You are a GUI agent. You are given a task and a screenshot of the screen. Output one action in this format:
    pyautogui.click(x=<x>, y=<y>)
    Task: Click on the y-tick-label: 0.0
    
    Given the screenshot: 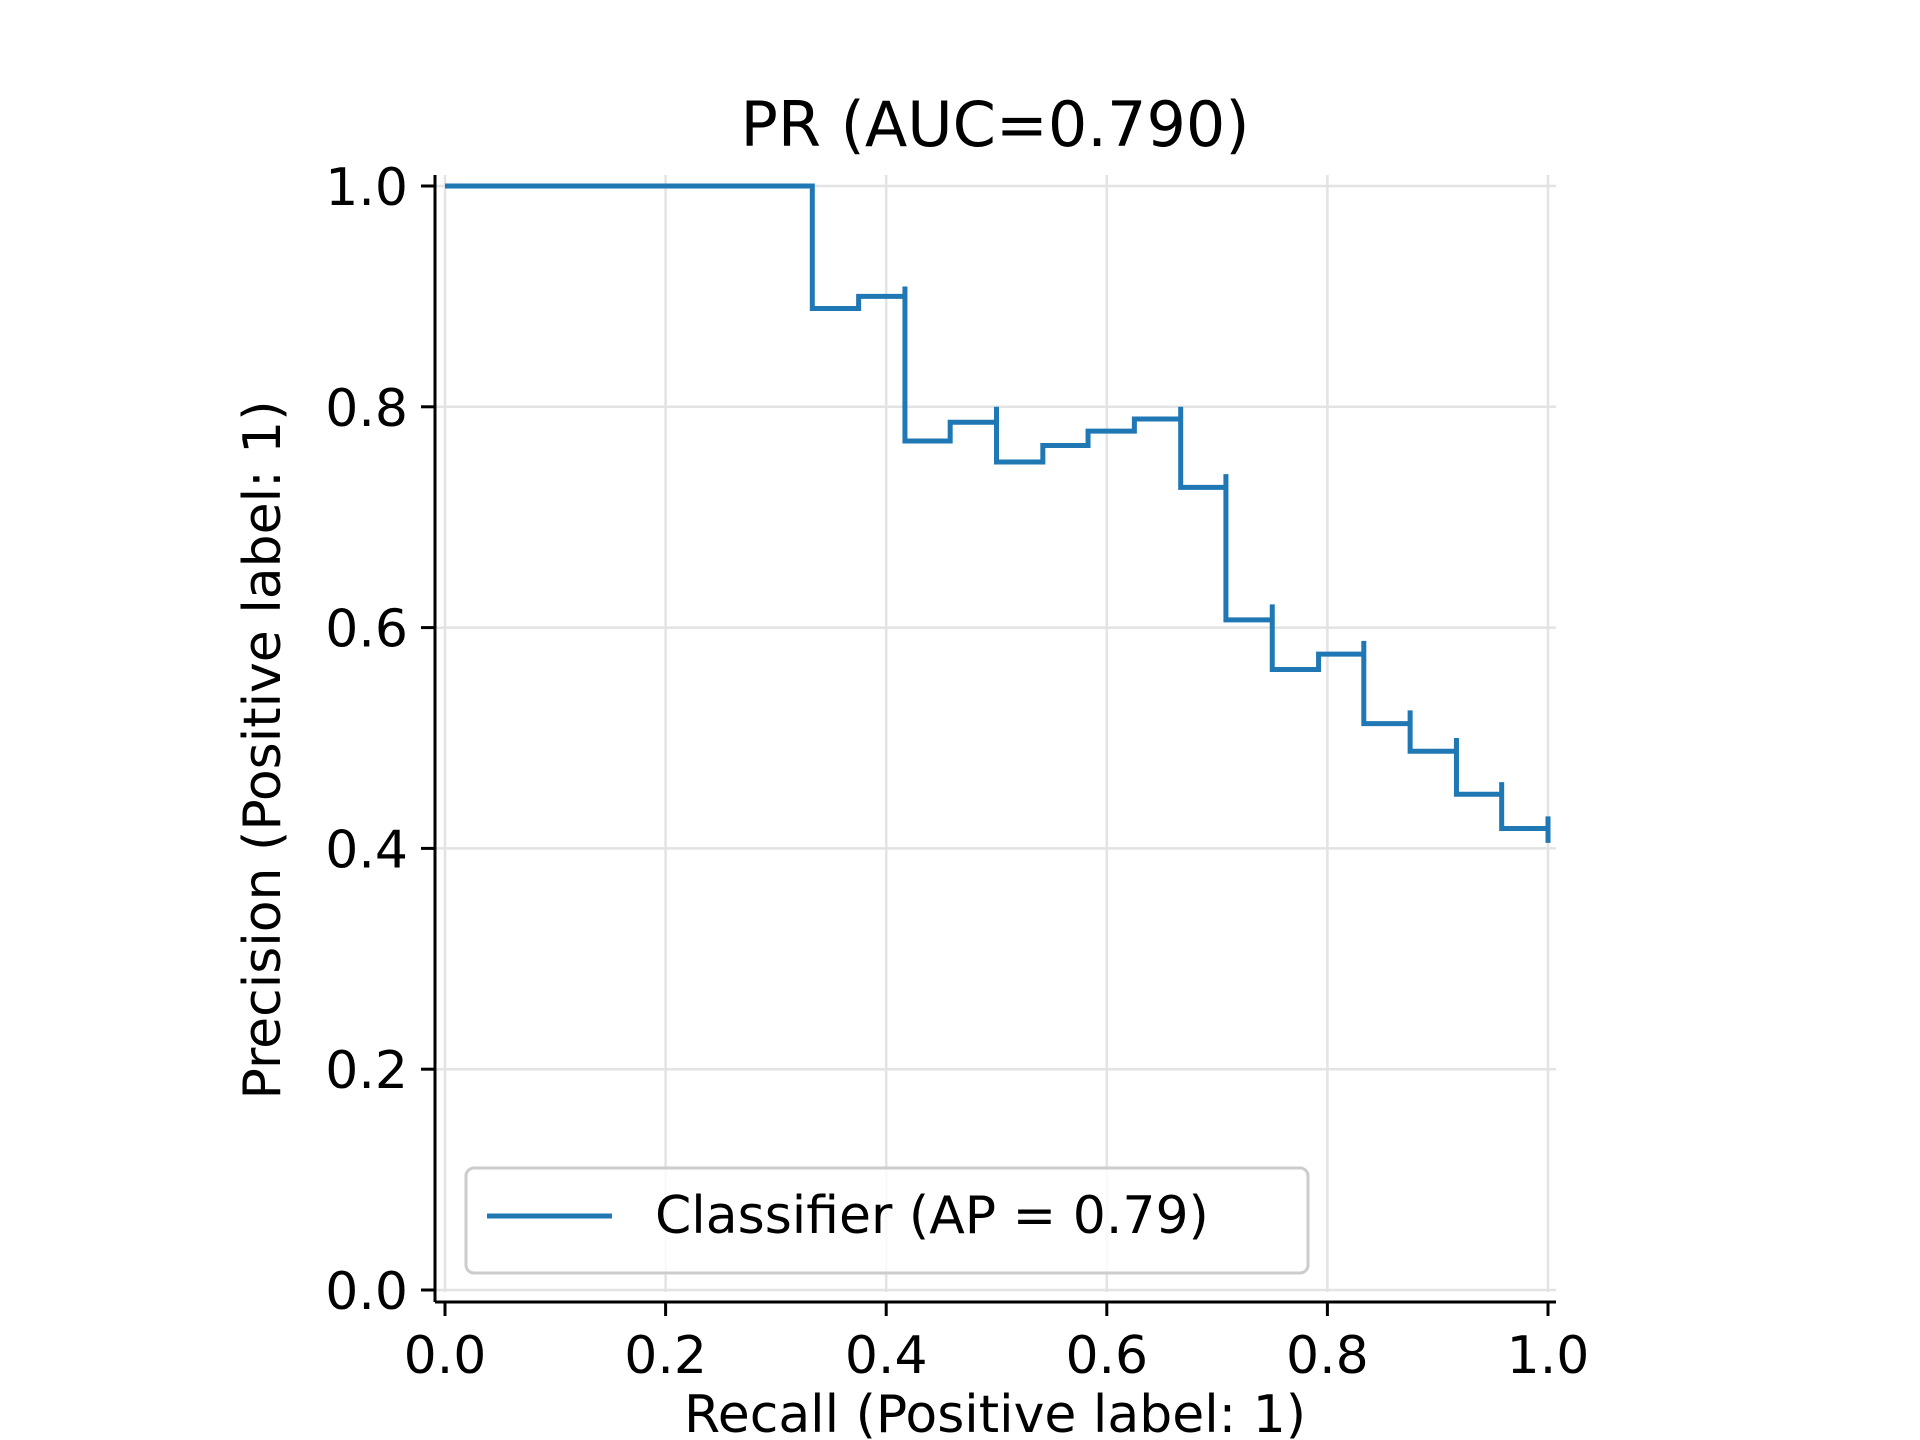 What is the action you would take?
    pyautogui.click(x=366, y=1292)
    